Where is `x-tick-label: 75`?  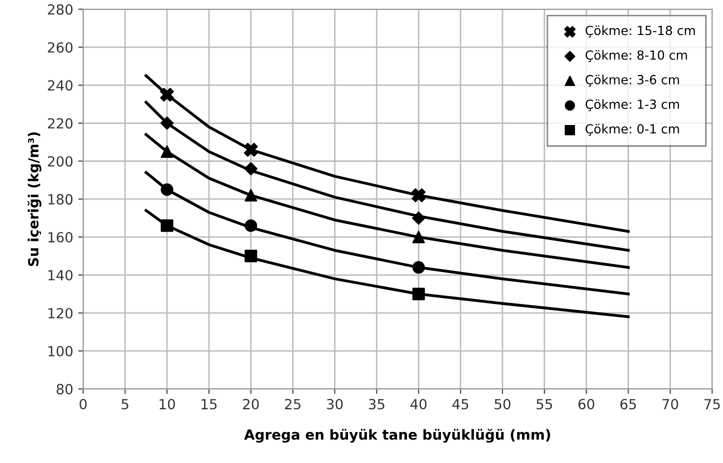 x-tick-label: 75 is located at coordinates (712, 404).